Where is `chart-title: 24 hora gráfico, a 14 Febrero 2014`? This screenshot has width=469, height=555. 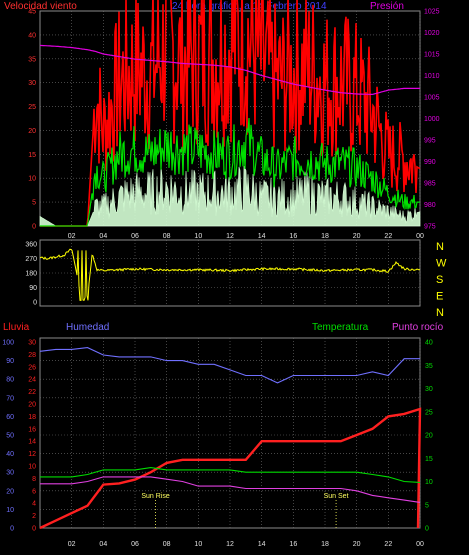 chart-title: 24 hora gráfico, a 14 Febrero 2014 is located at coordinates (249, 6).